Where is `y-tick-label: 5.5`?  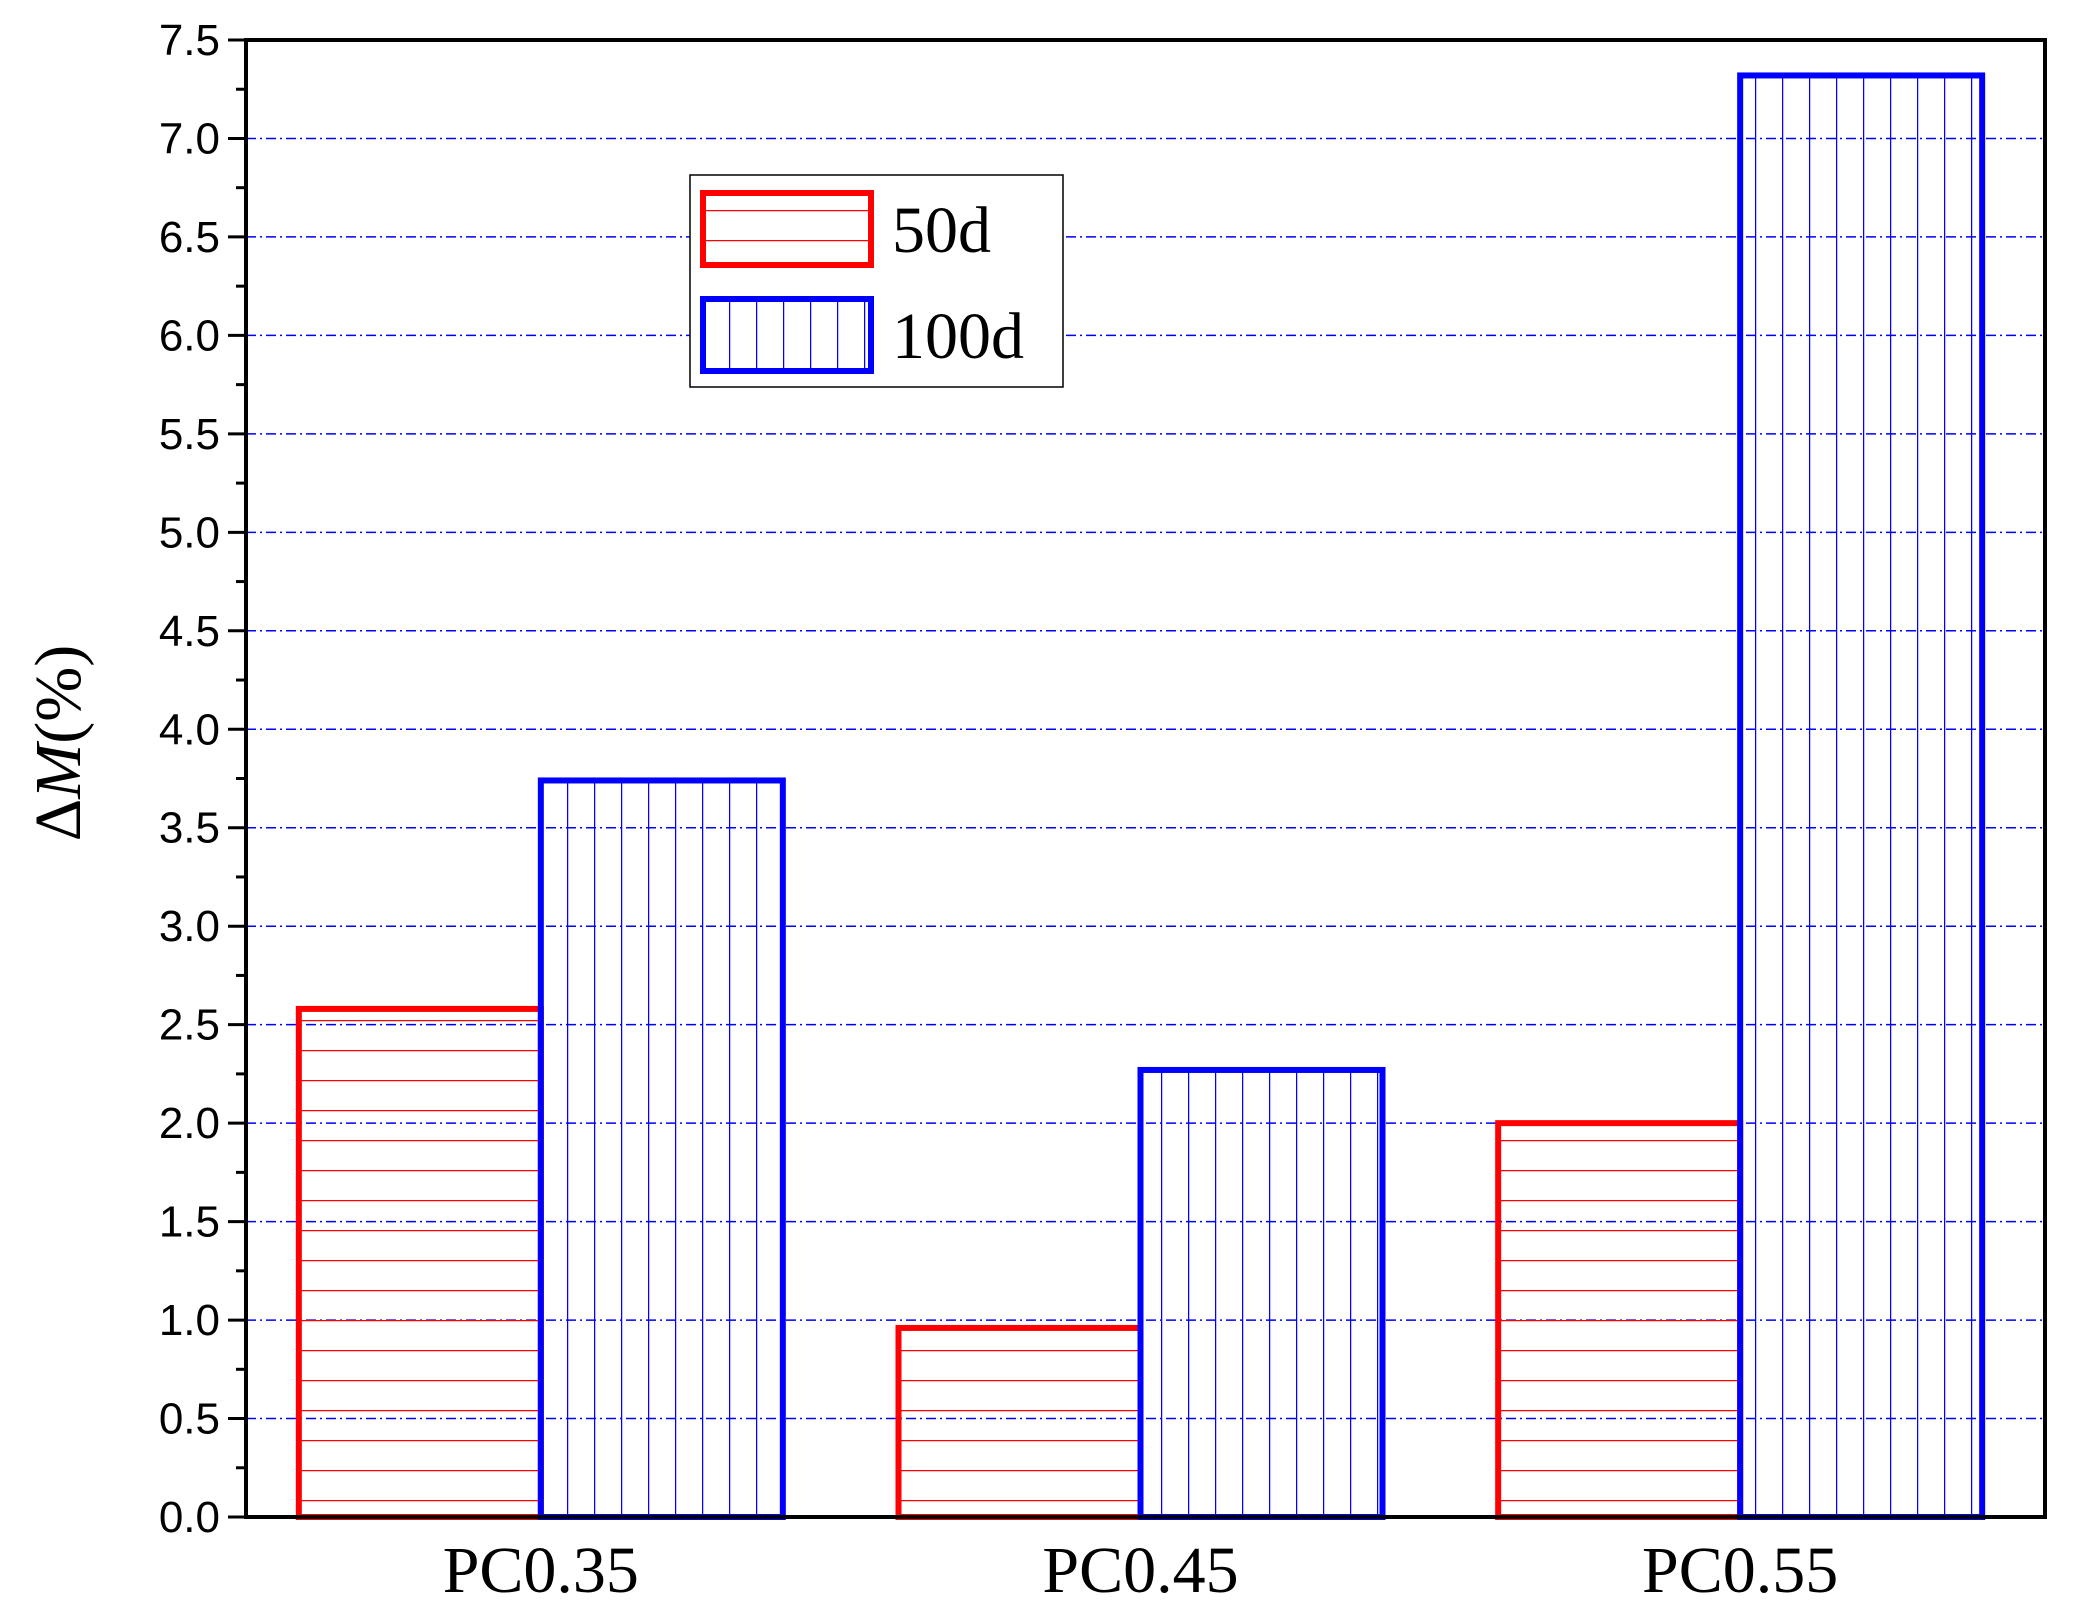
y-tick-label: 5.5 is located at coordinates (189, 434).